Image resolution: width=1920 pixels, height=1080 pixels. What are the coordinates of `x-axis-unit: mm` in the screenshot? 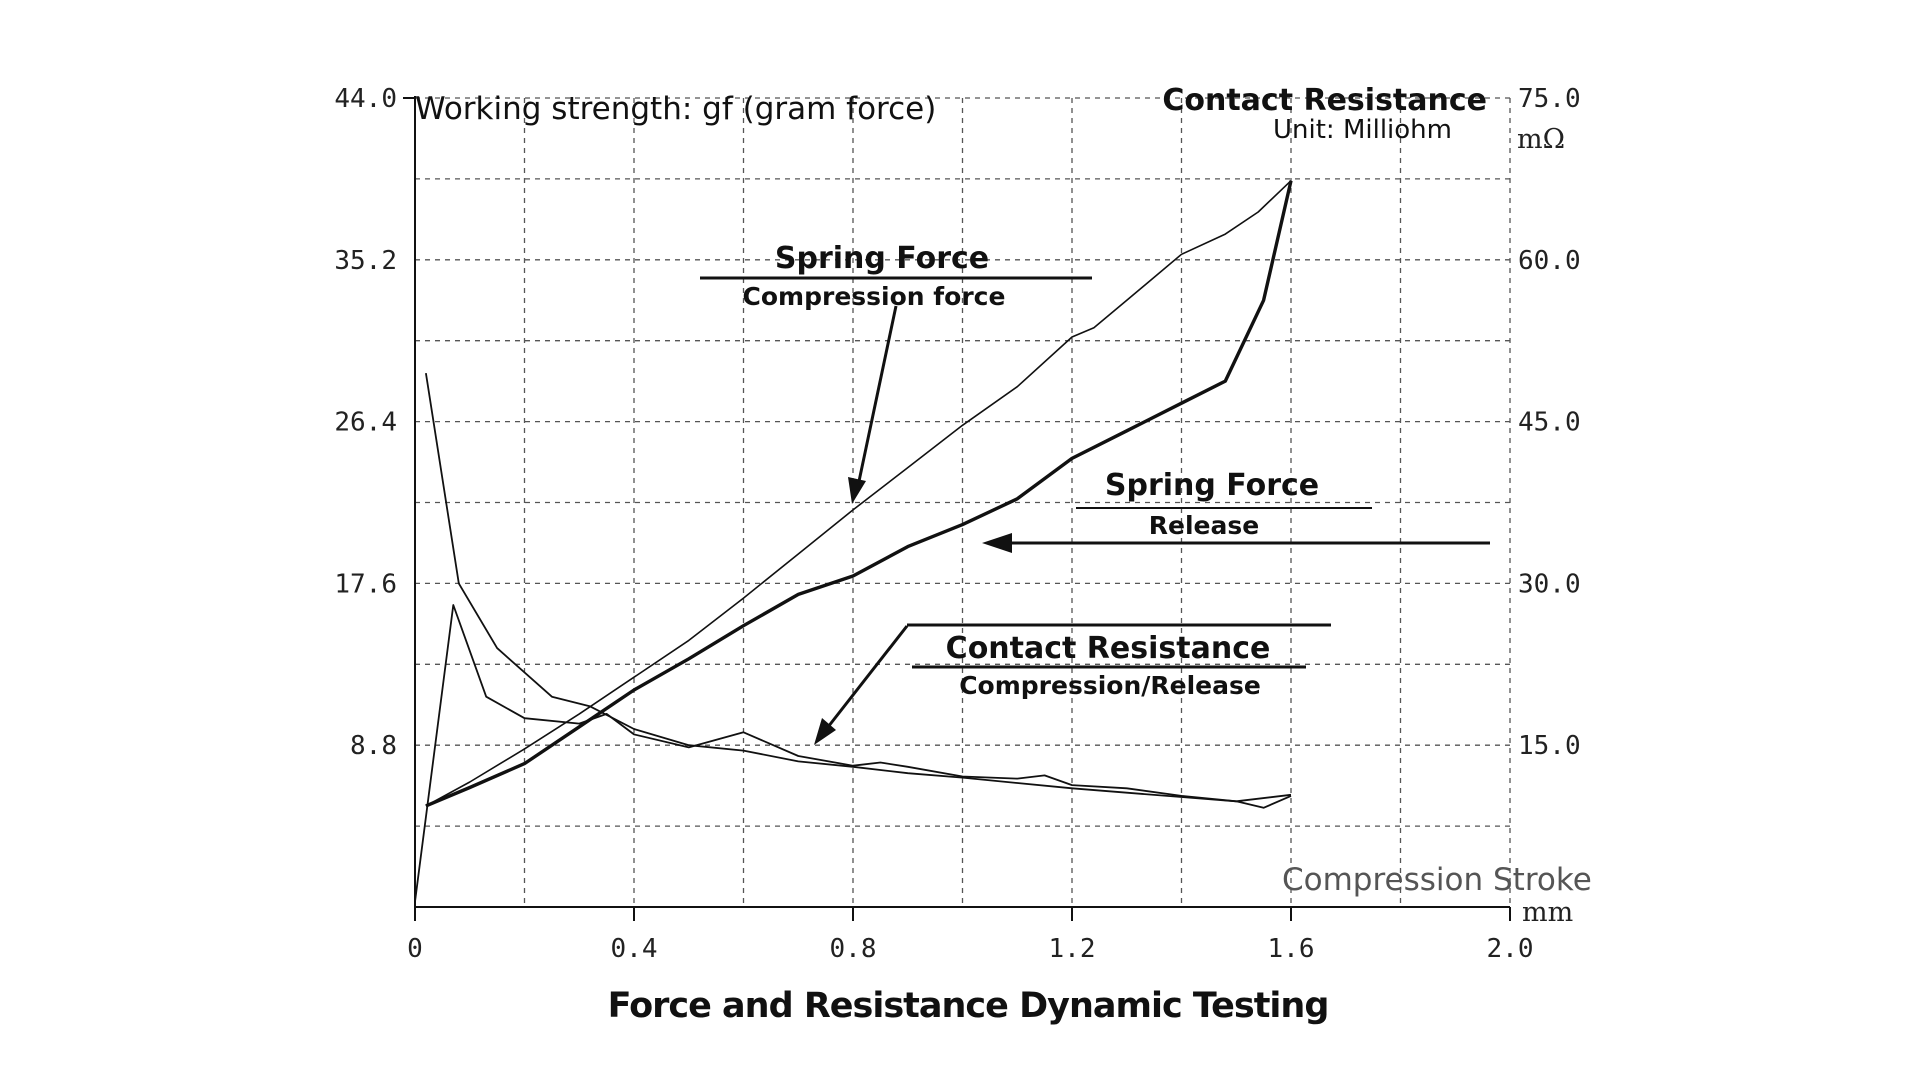 It's located at (1547, 912).